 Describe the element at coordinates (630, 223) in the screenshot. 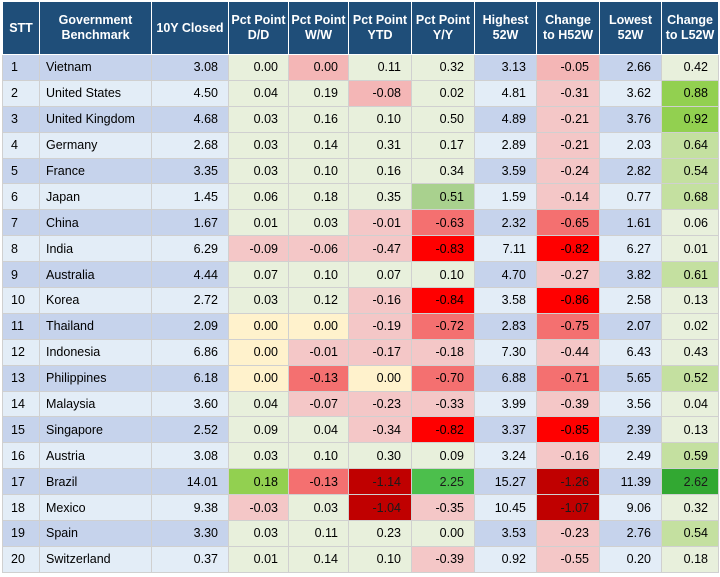

I see `cell-low52w: 1.61` at that location.